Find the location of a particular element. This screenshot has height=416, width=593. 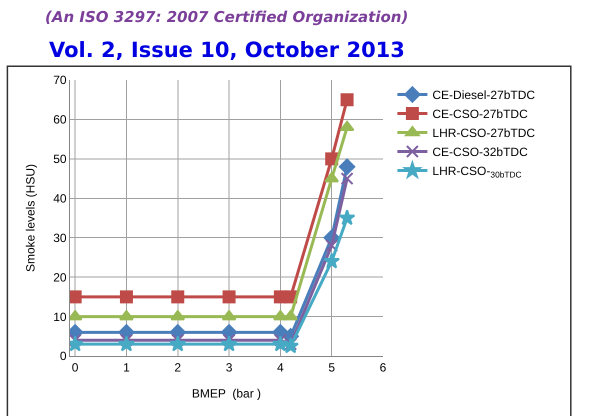

y-tick-label: 40 is located at coordinates (60, 198).